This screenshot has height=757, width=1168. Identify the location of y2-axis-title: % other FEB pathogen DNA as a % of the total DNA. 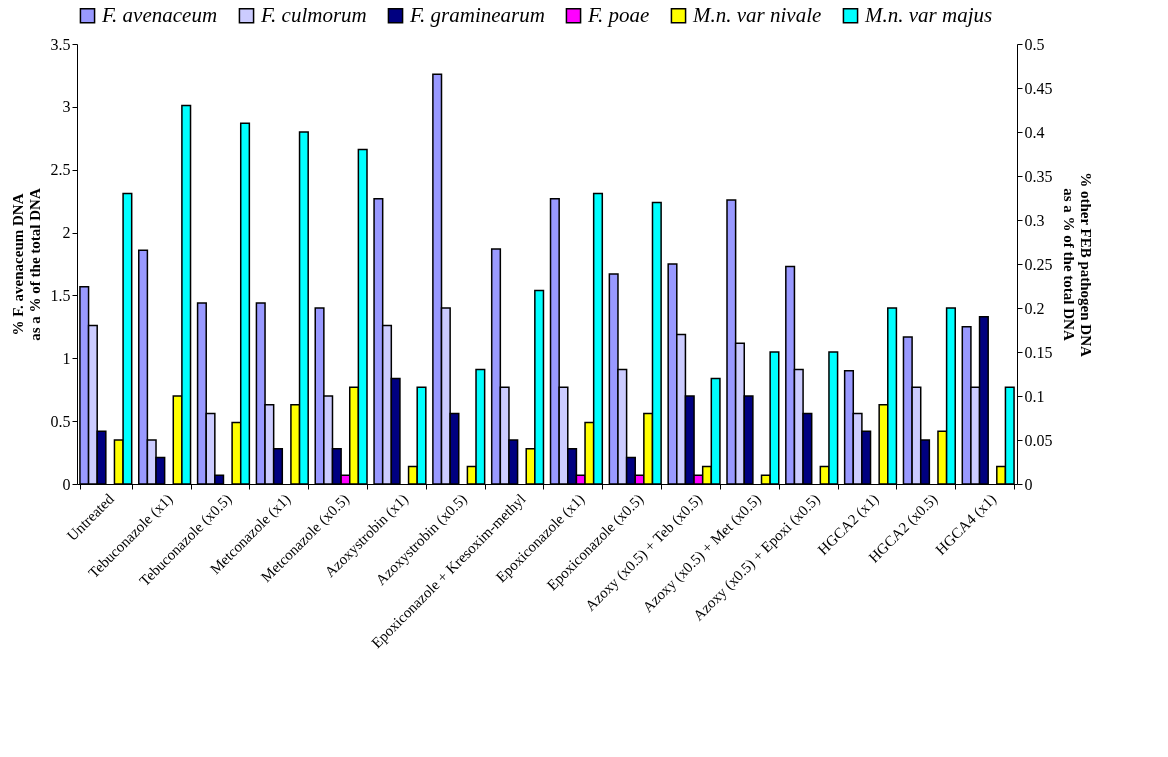
(1077, 265).